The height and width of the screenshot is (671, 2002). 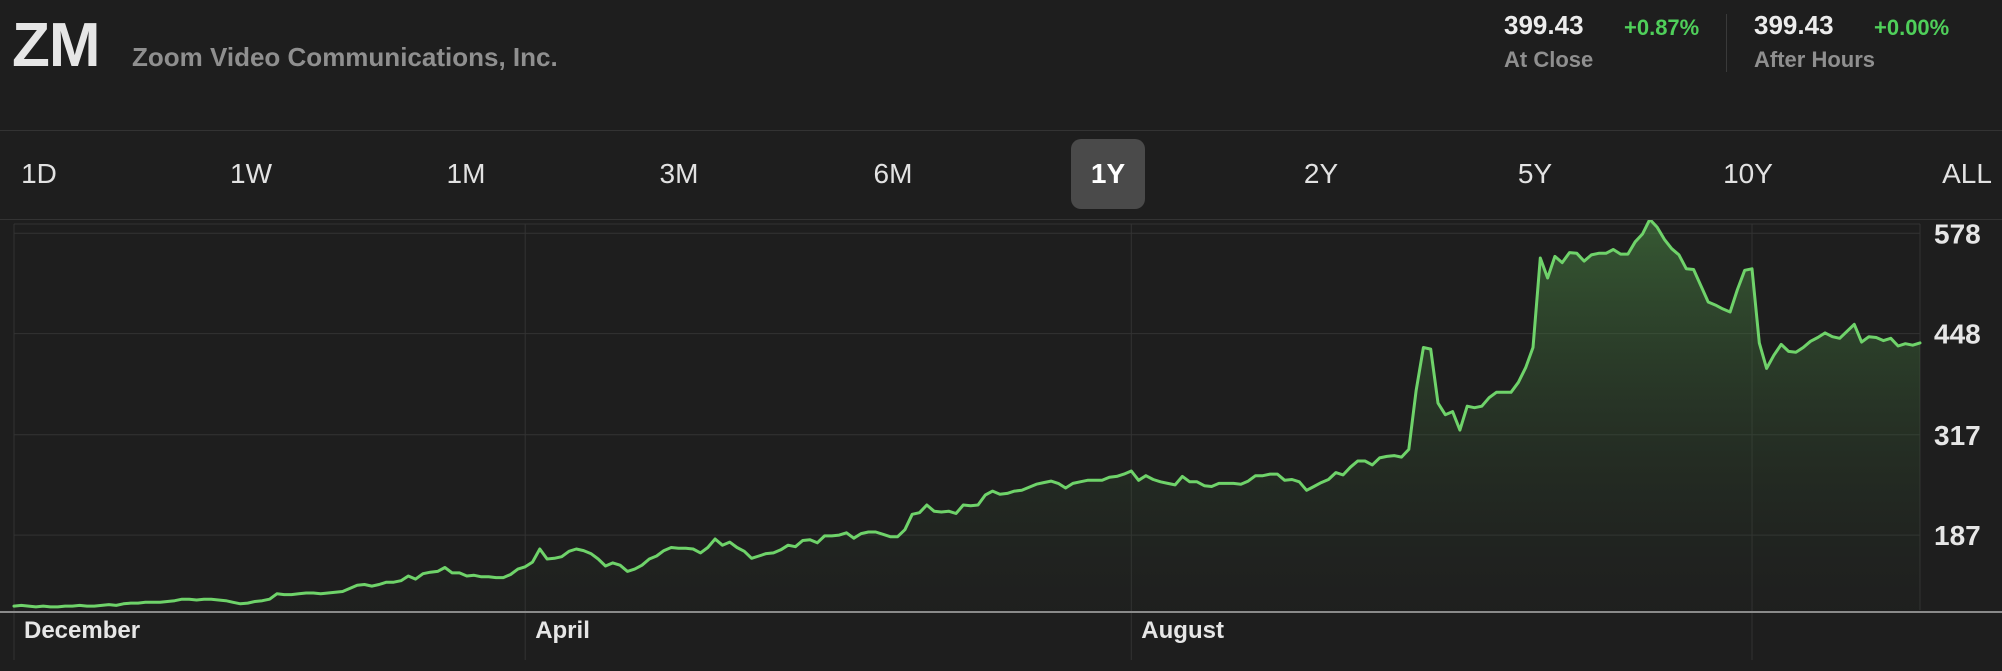 What do you see at coordinates (679, 173) in the screenshot?
I see `range-tab-3m: 3M` at bounding box center [679, 173].